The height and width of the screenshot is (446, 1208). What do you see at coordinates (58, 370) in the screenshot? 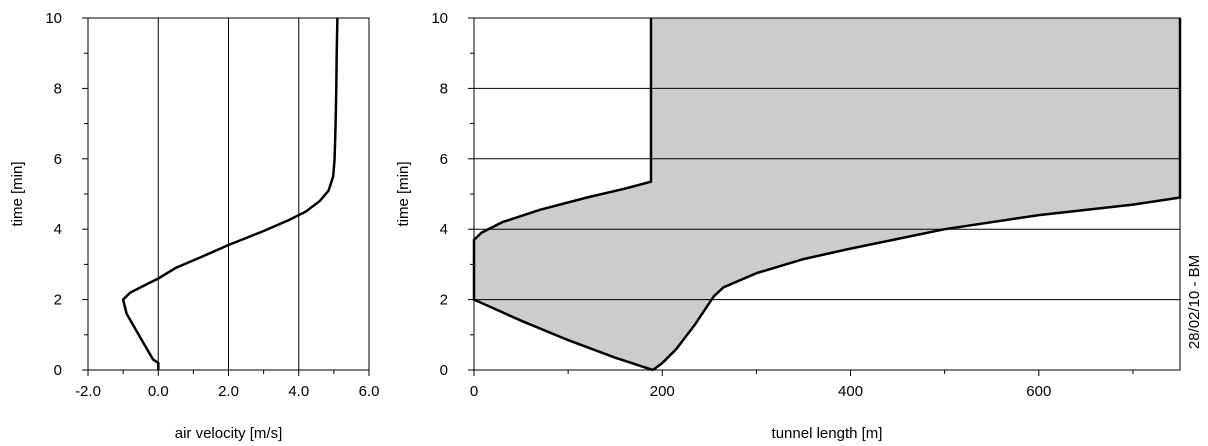
I see `left-y-tick-label-0: 0` at bounding box center [58, 370].